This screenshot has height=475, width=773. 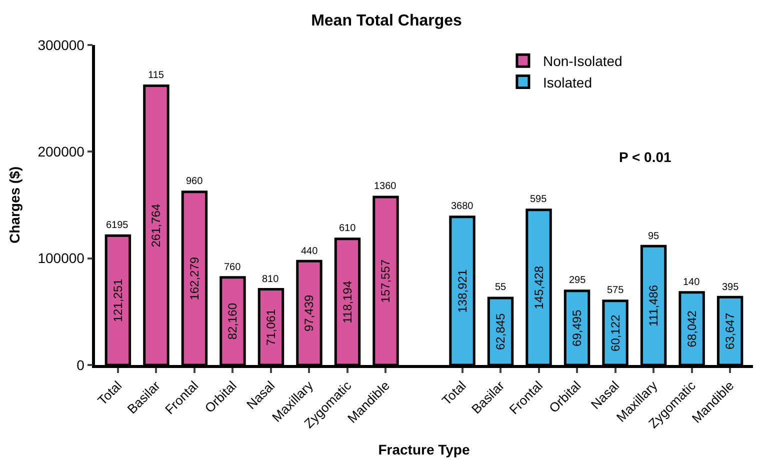 I want to click on annotation: 140, so click(x=691, y=282).